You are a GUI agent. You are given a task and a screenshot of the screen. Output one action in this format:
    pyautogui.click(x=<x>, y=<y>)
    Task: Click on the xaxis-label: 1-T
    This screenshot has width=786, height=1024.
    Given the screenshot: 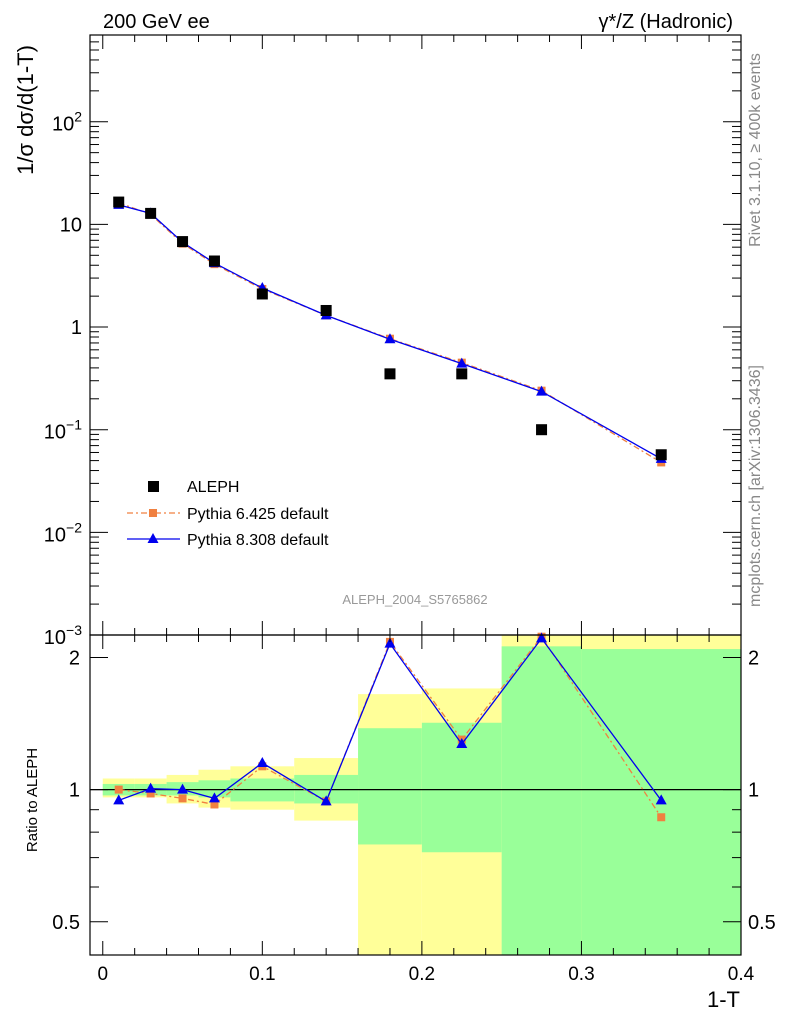 What is the action you would take?
    pyautogui.click(x=723, y=999)
    